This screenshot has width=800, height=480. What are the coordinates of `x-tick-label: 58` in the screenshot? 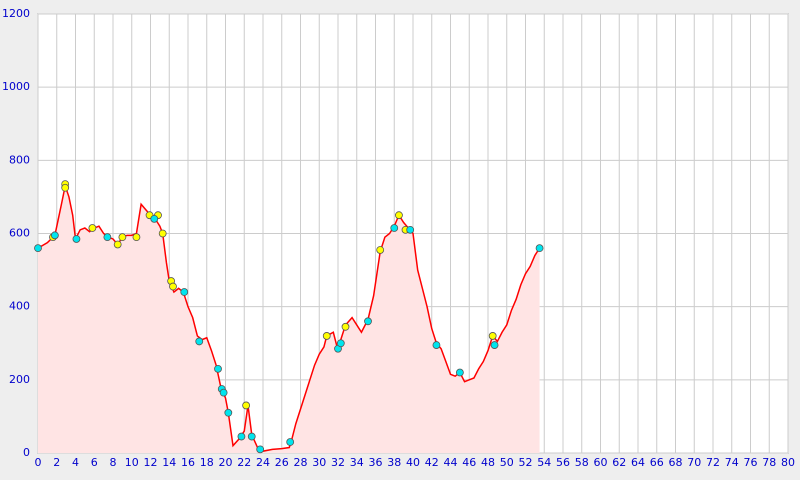 It's located at (582, 462).